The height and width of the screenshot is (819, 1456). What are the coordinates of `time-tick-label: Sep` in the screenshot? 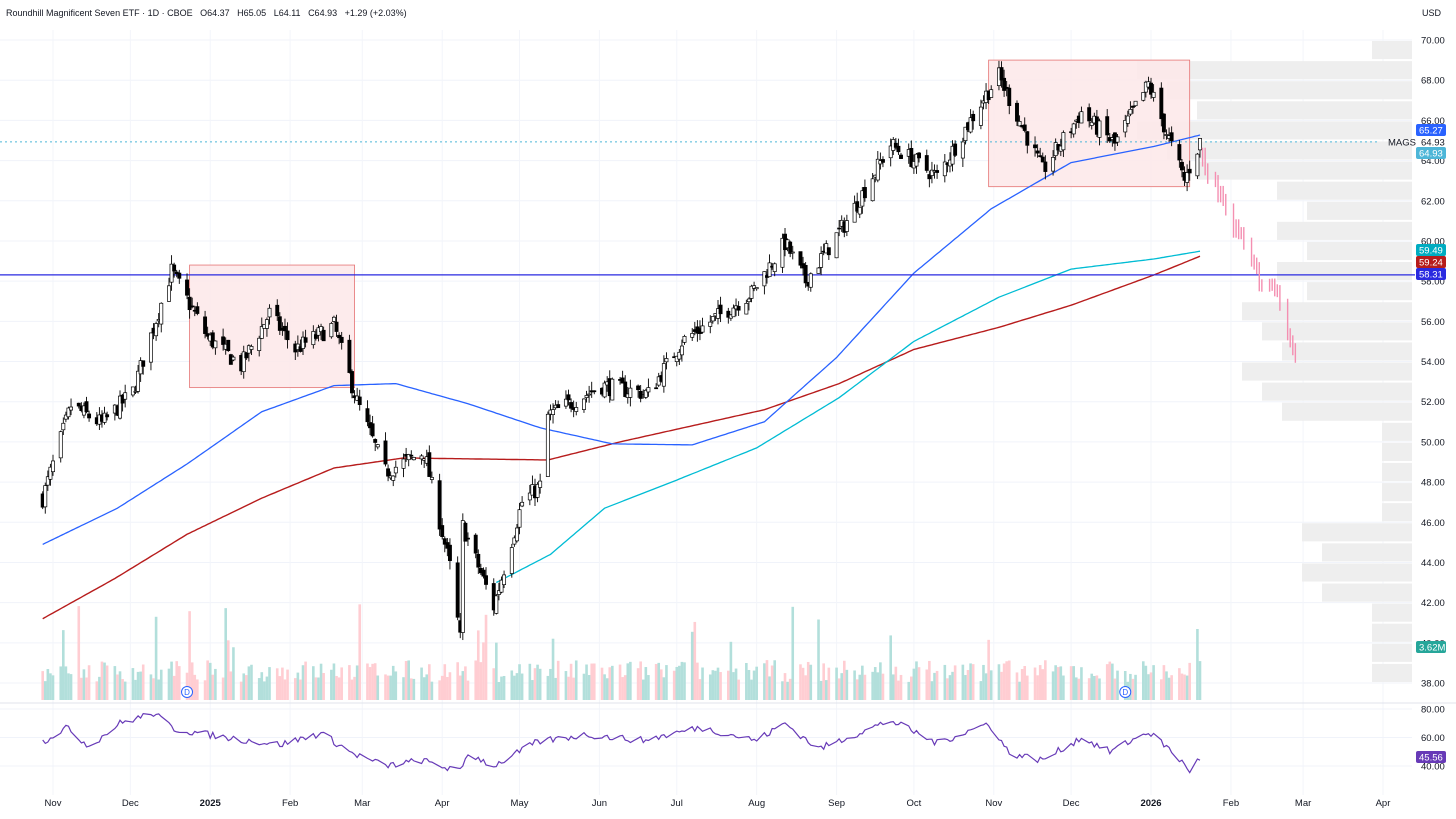 It's located at (836, 803).